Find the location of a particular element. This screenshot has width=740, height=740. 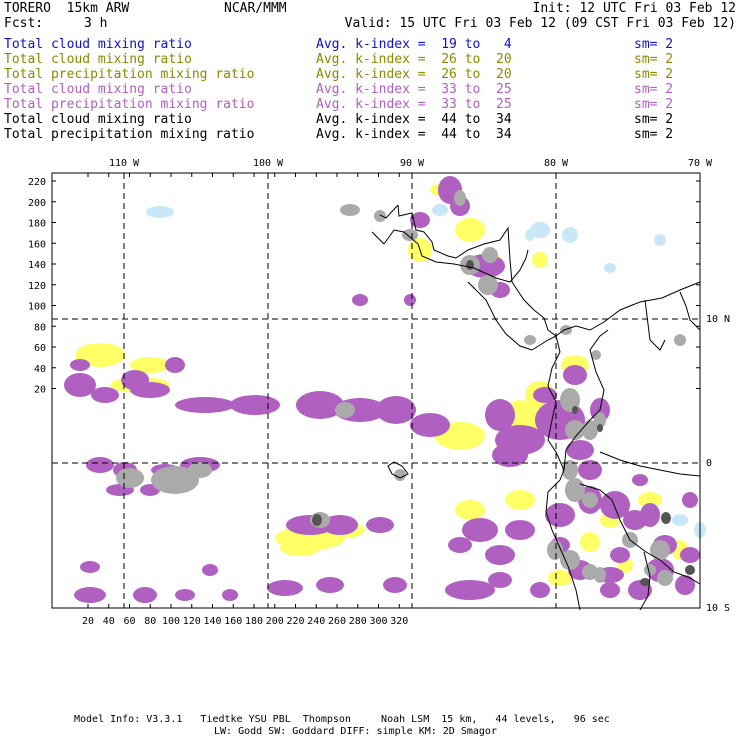

longitude-label: 100 W is located at coordinates (268, 163).